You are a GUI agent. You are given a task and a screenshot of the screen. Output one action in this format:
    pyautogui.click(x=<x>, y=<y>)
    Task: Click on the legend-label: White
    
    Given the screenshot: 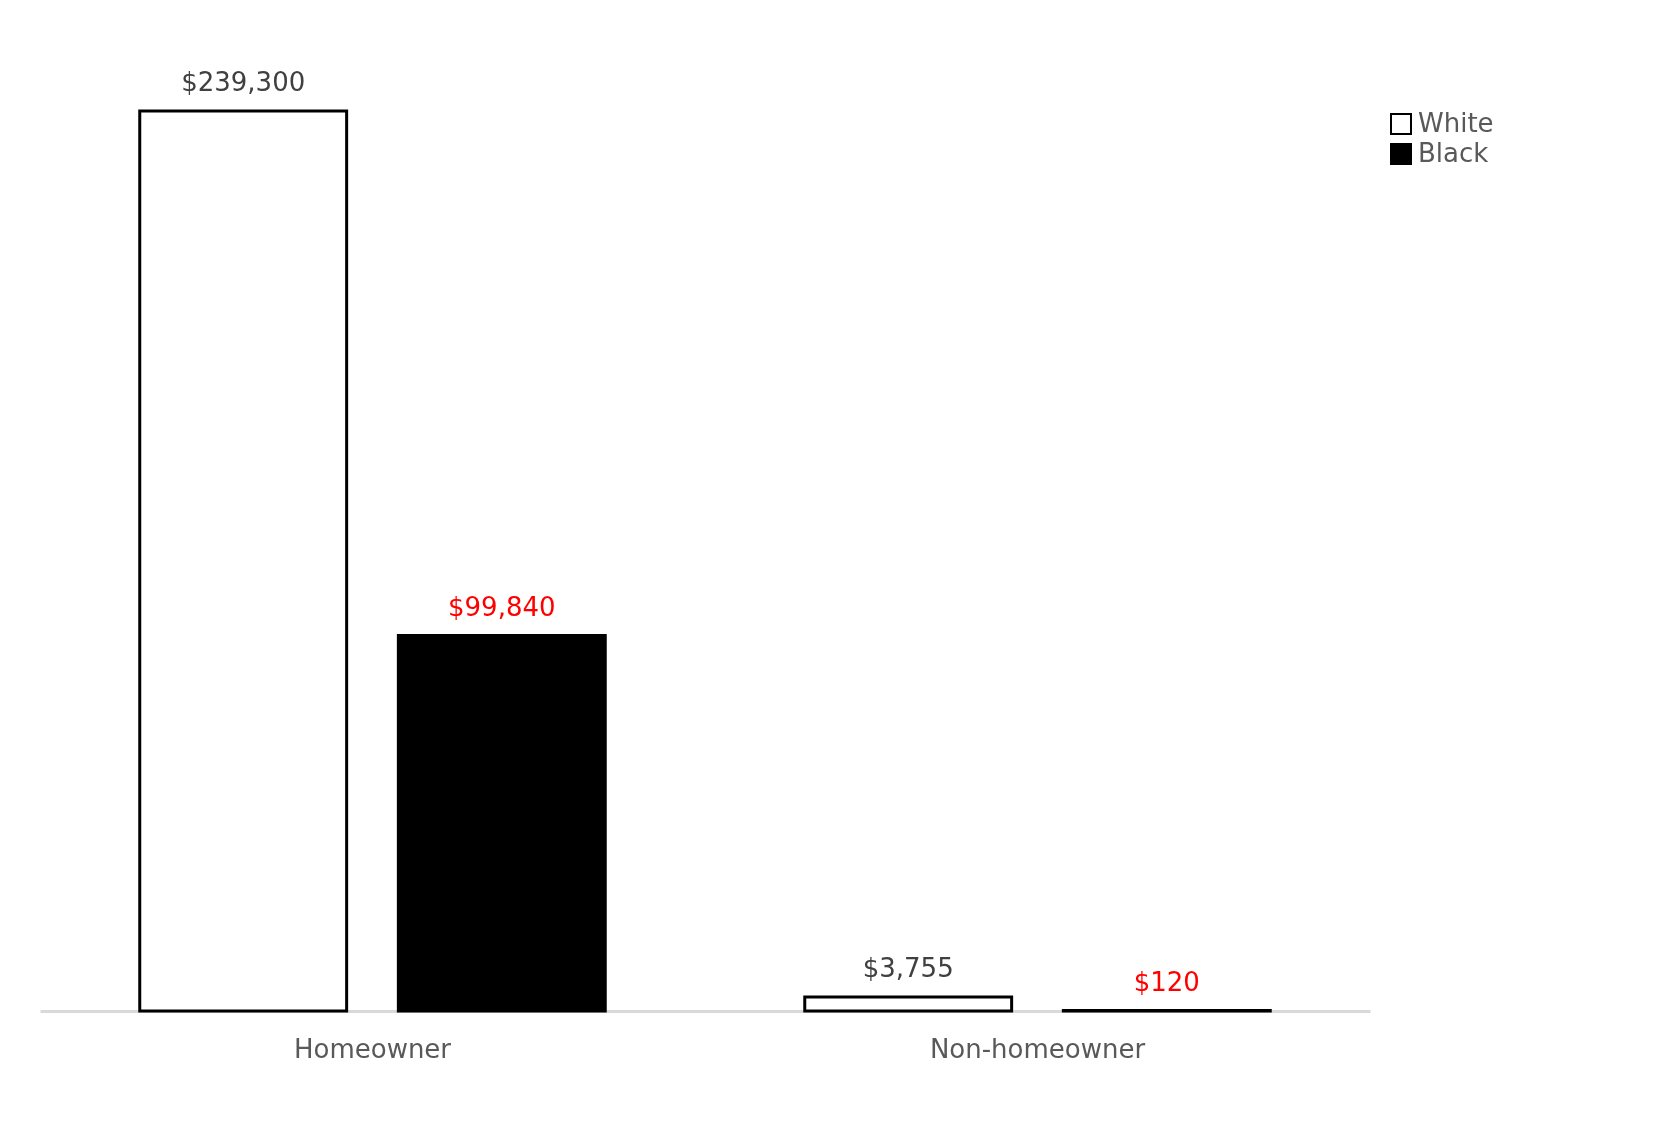 What is the action you would take?
    pyautogui.click(x=1456, y=123)
    